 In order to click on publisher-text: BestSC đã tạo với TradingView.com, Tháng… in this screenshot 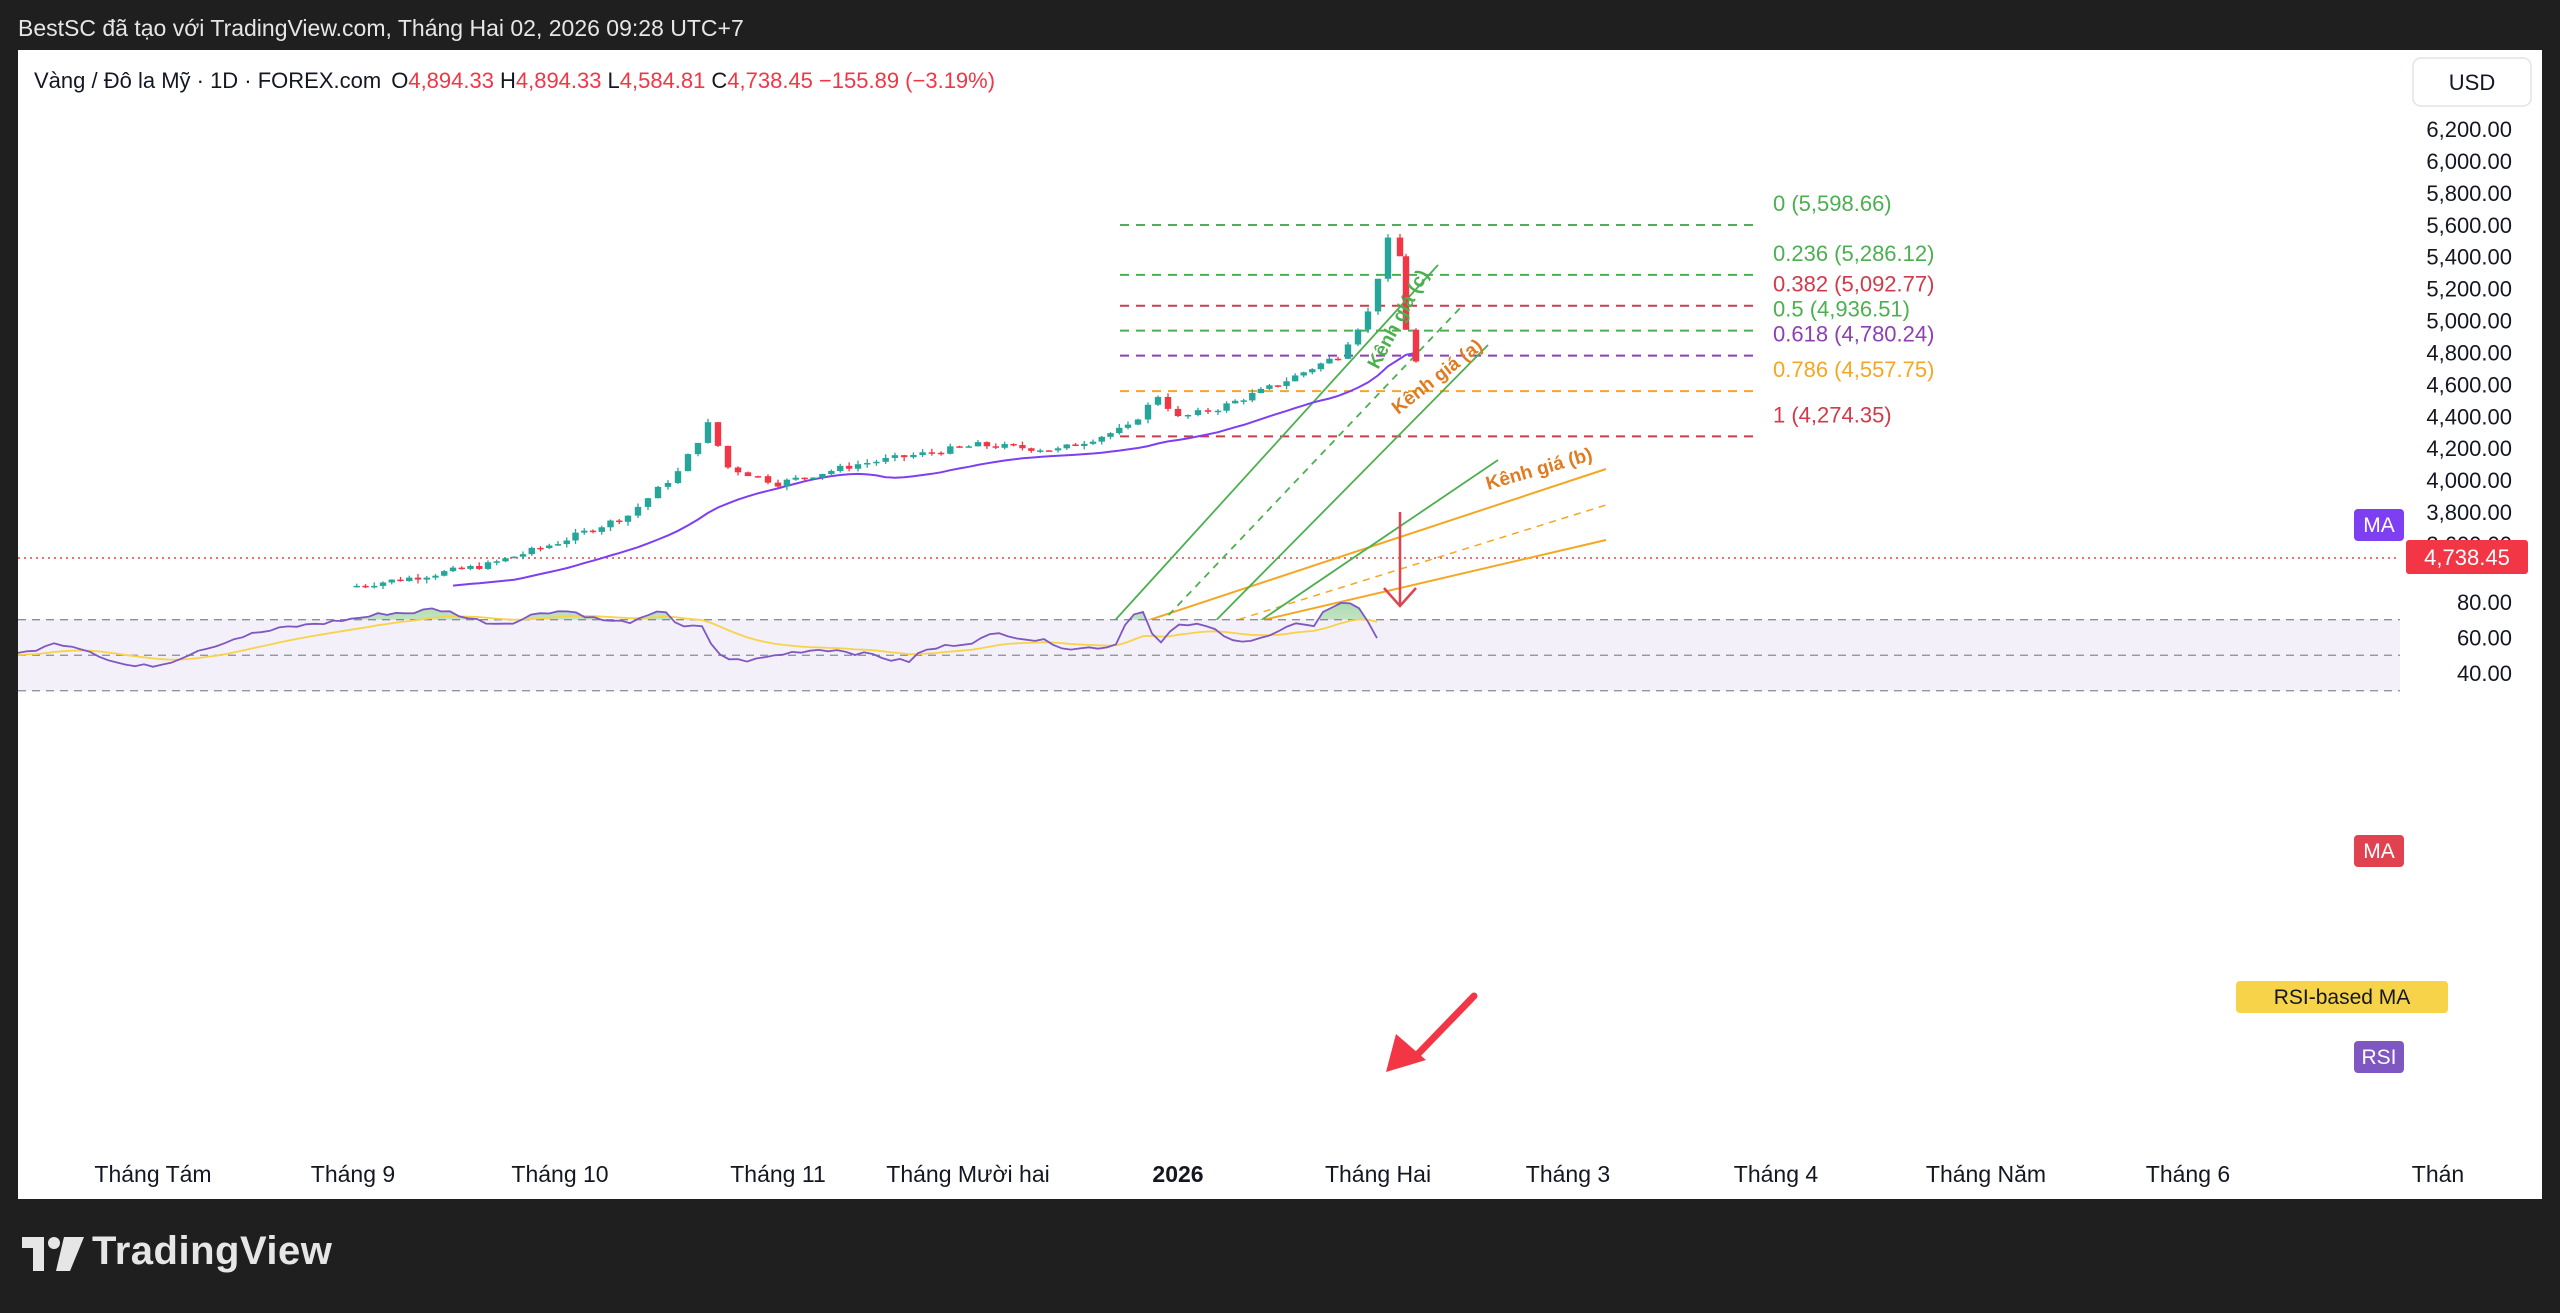, I will do `click(381, 28)`.